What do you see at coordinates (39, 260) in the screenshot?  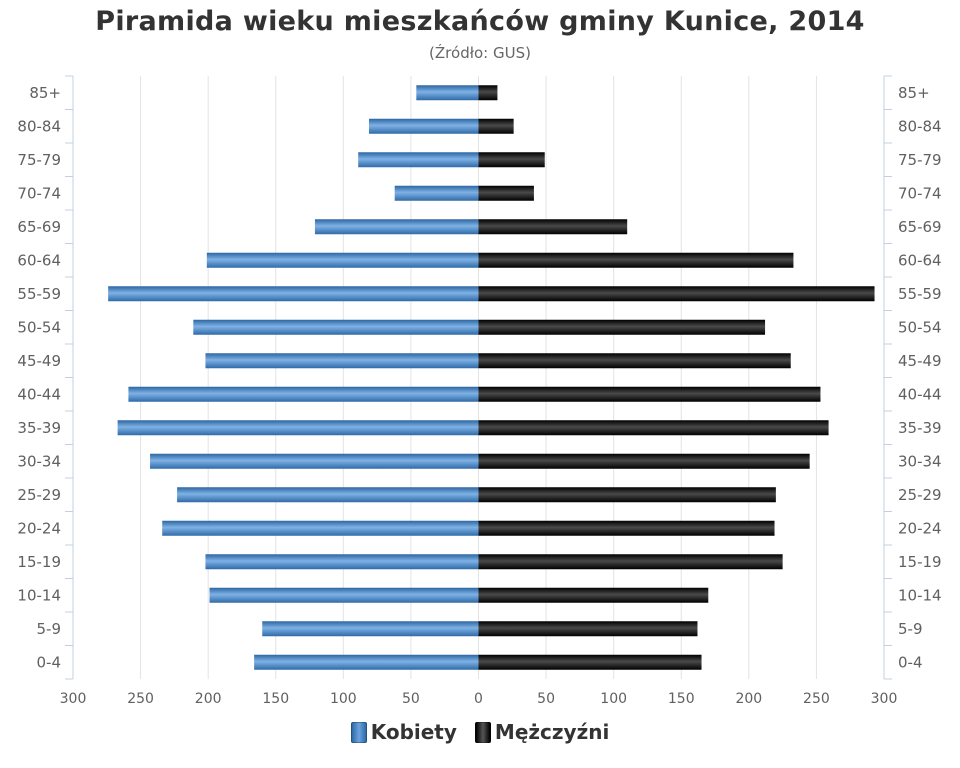 I see `category-label-left: 60-64` at bounding box center [39, 260].